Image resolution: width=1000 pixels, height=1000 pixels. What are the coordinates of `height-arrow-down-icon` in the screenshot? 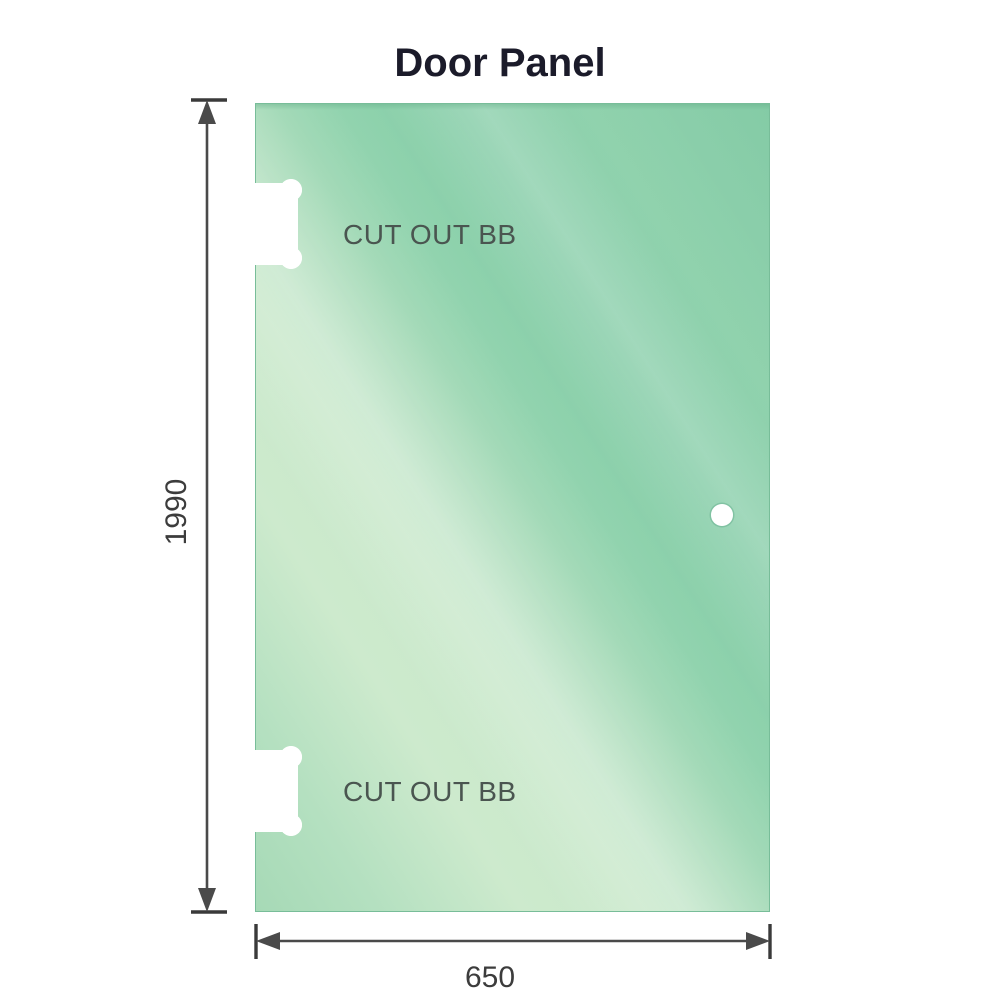 It's located at (207, 900).